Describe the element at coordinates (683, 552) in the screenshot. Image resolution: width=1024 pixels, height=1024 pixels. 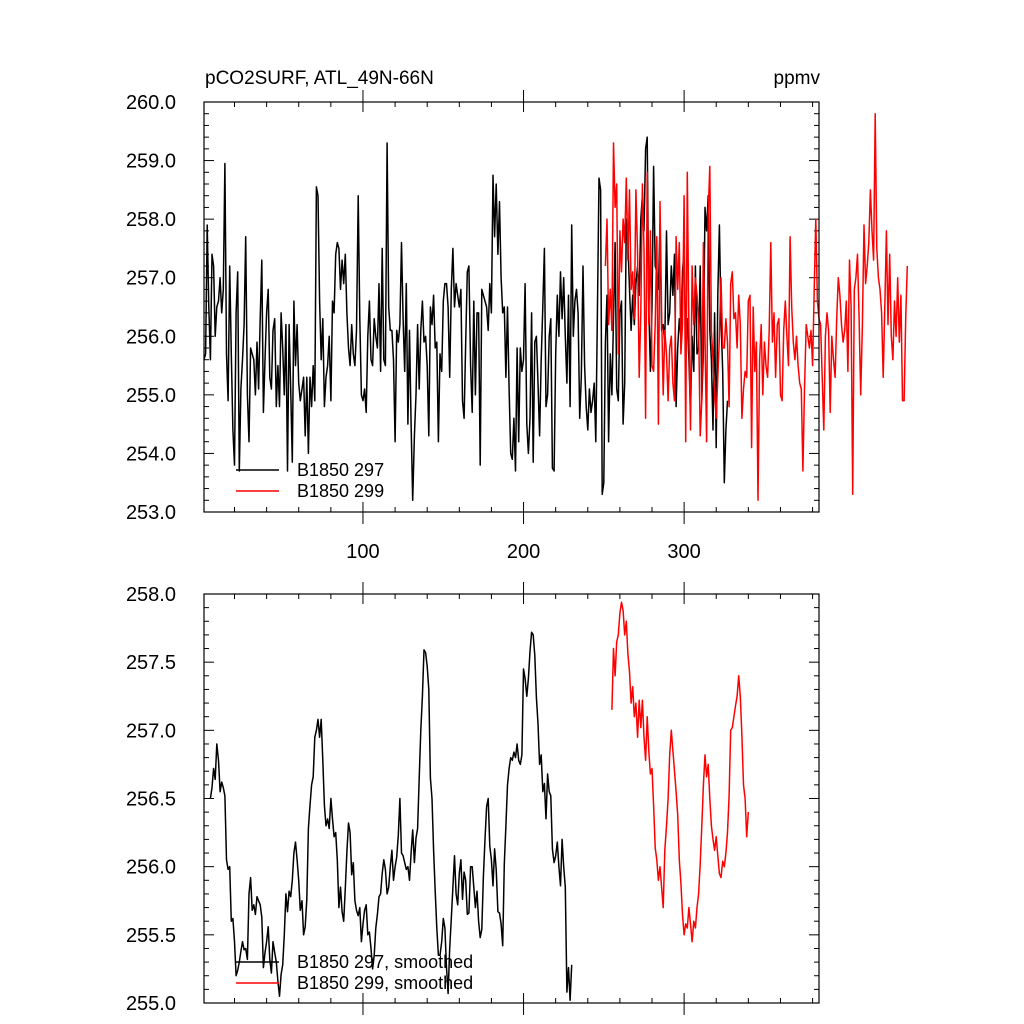
I see `x-tick-label: 300` at that location.